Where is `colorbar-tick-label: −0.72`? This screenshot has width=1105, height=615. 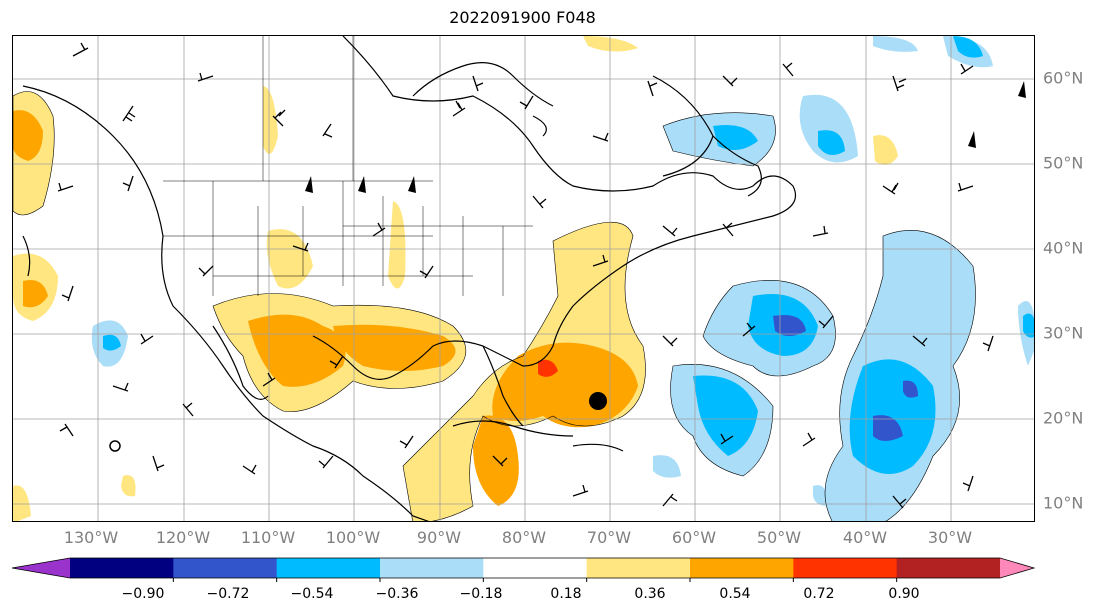
colorbar-tick-label: −0.72 is located at coordinates (228, 594).